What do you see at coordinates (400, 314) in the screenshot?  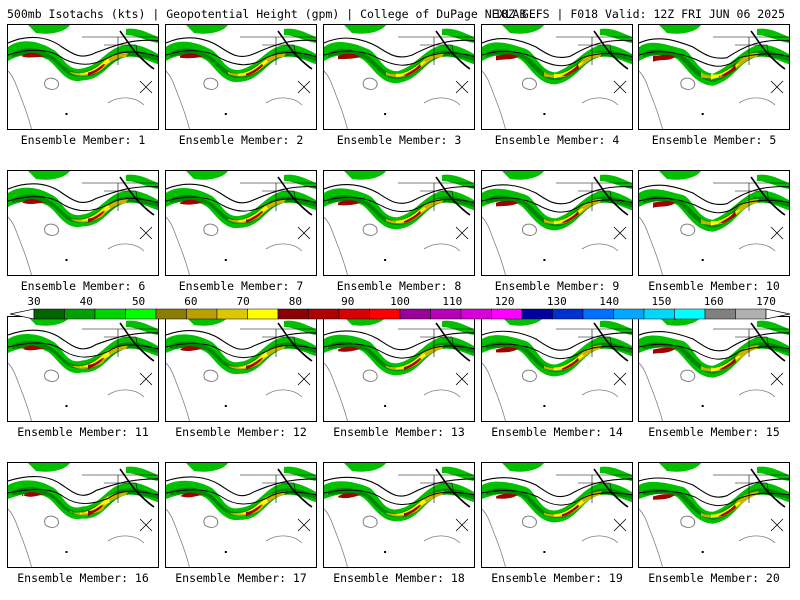 I see `colorbar-svg` at bounding box center [400, 314].